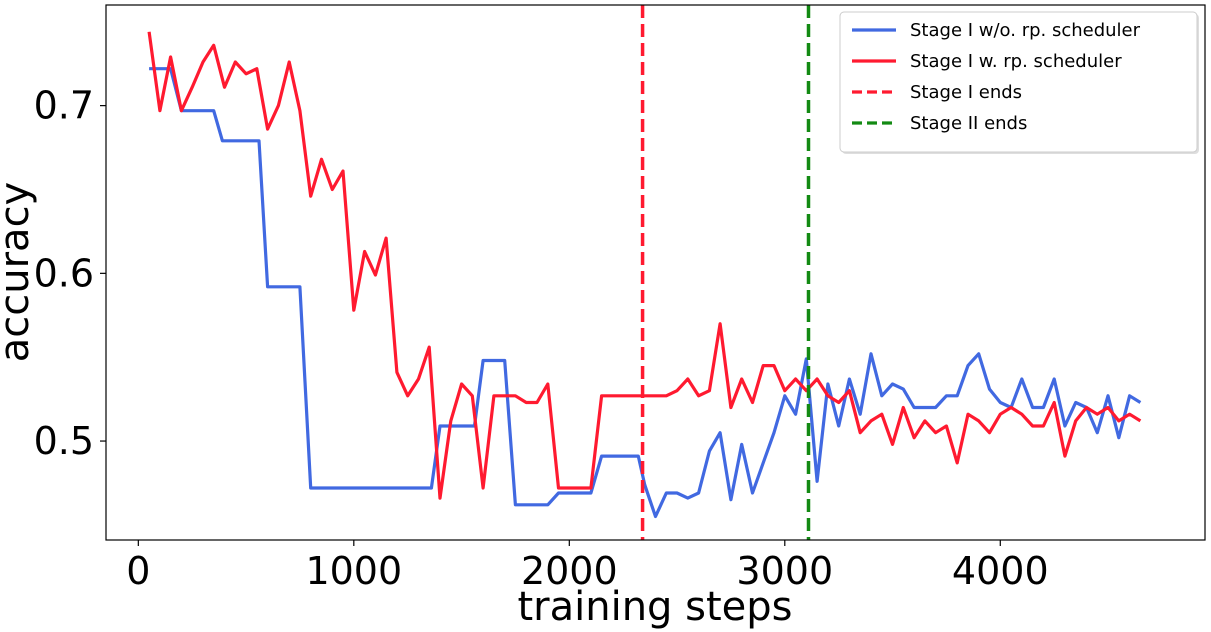 Image resolution: width=1211 pixels, height=632 pixels. Describe the element at coordinates (1000, 571) in the screenshot. I see `x-tick-label: 4000` at that location.